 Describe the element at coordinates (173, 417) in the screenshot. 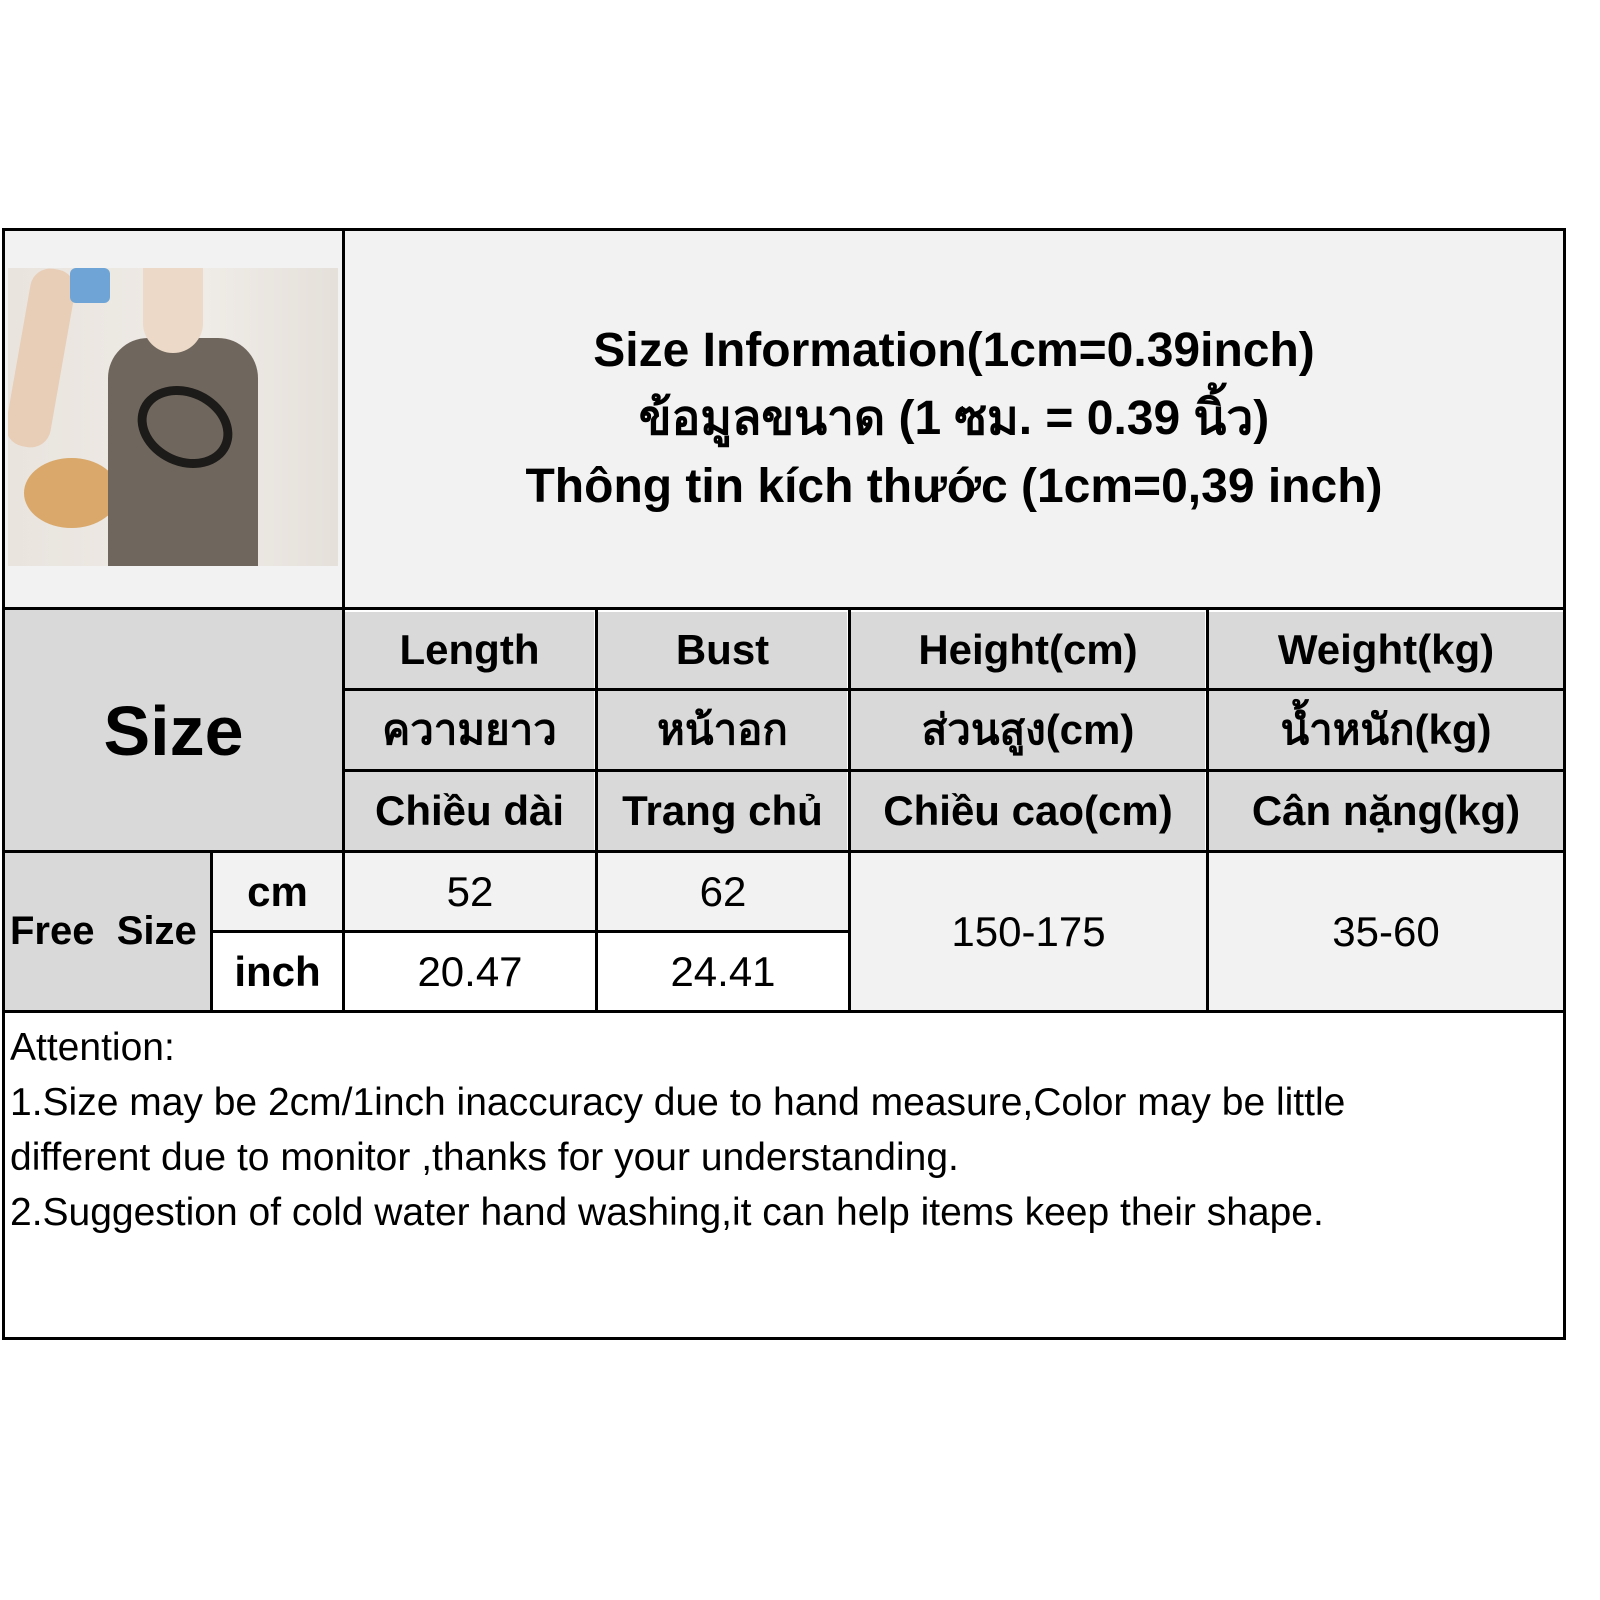

I see `product-photo` at that location.